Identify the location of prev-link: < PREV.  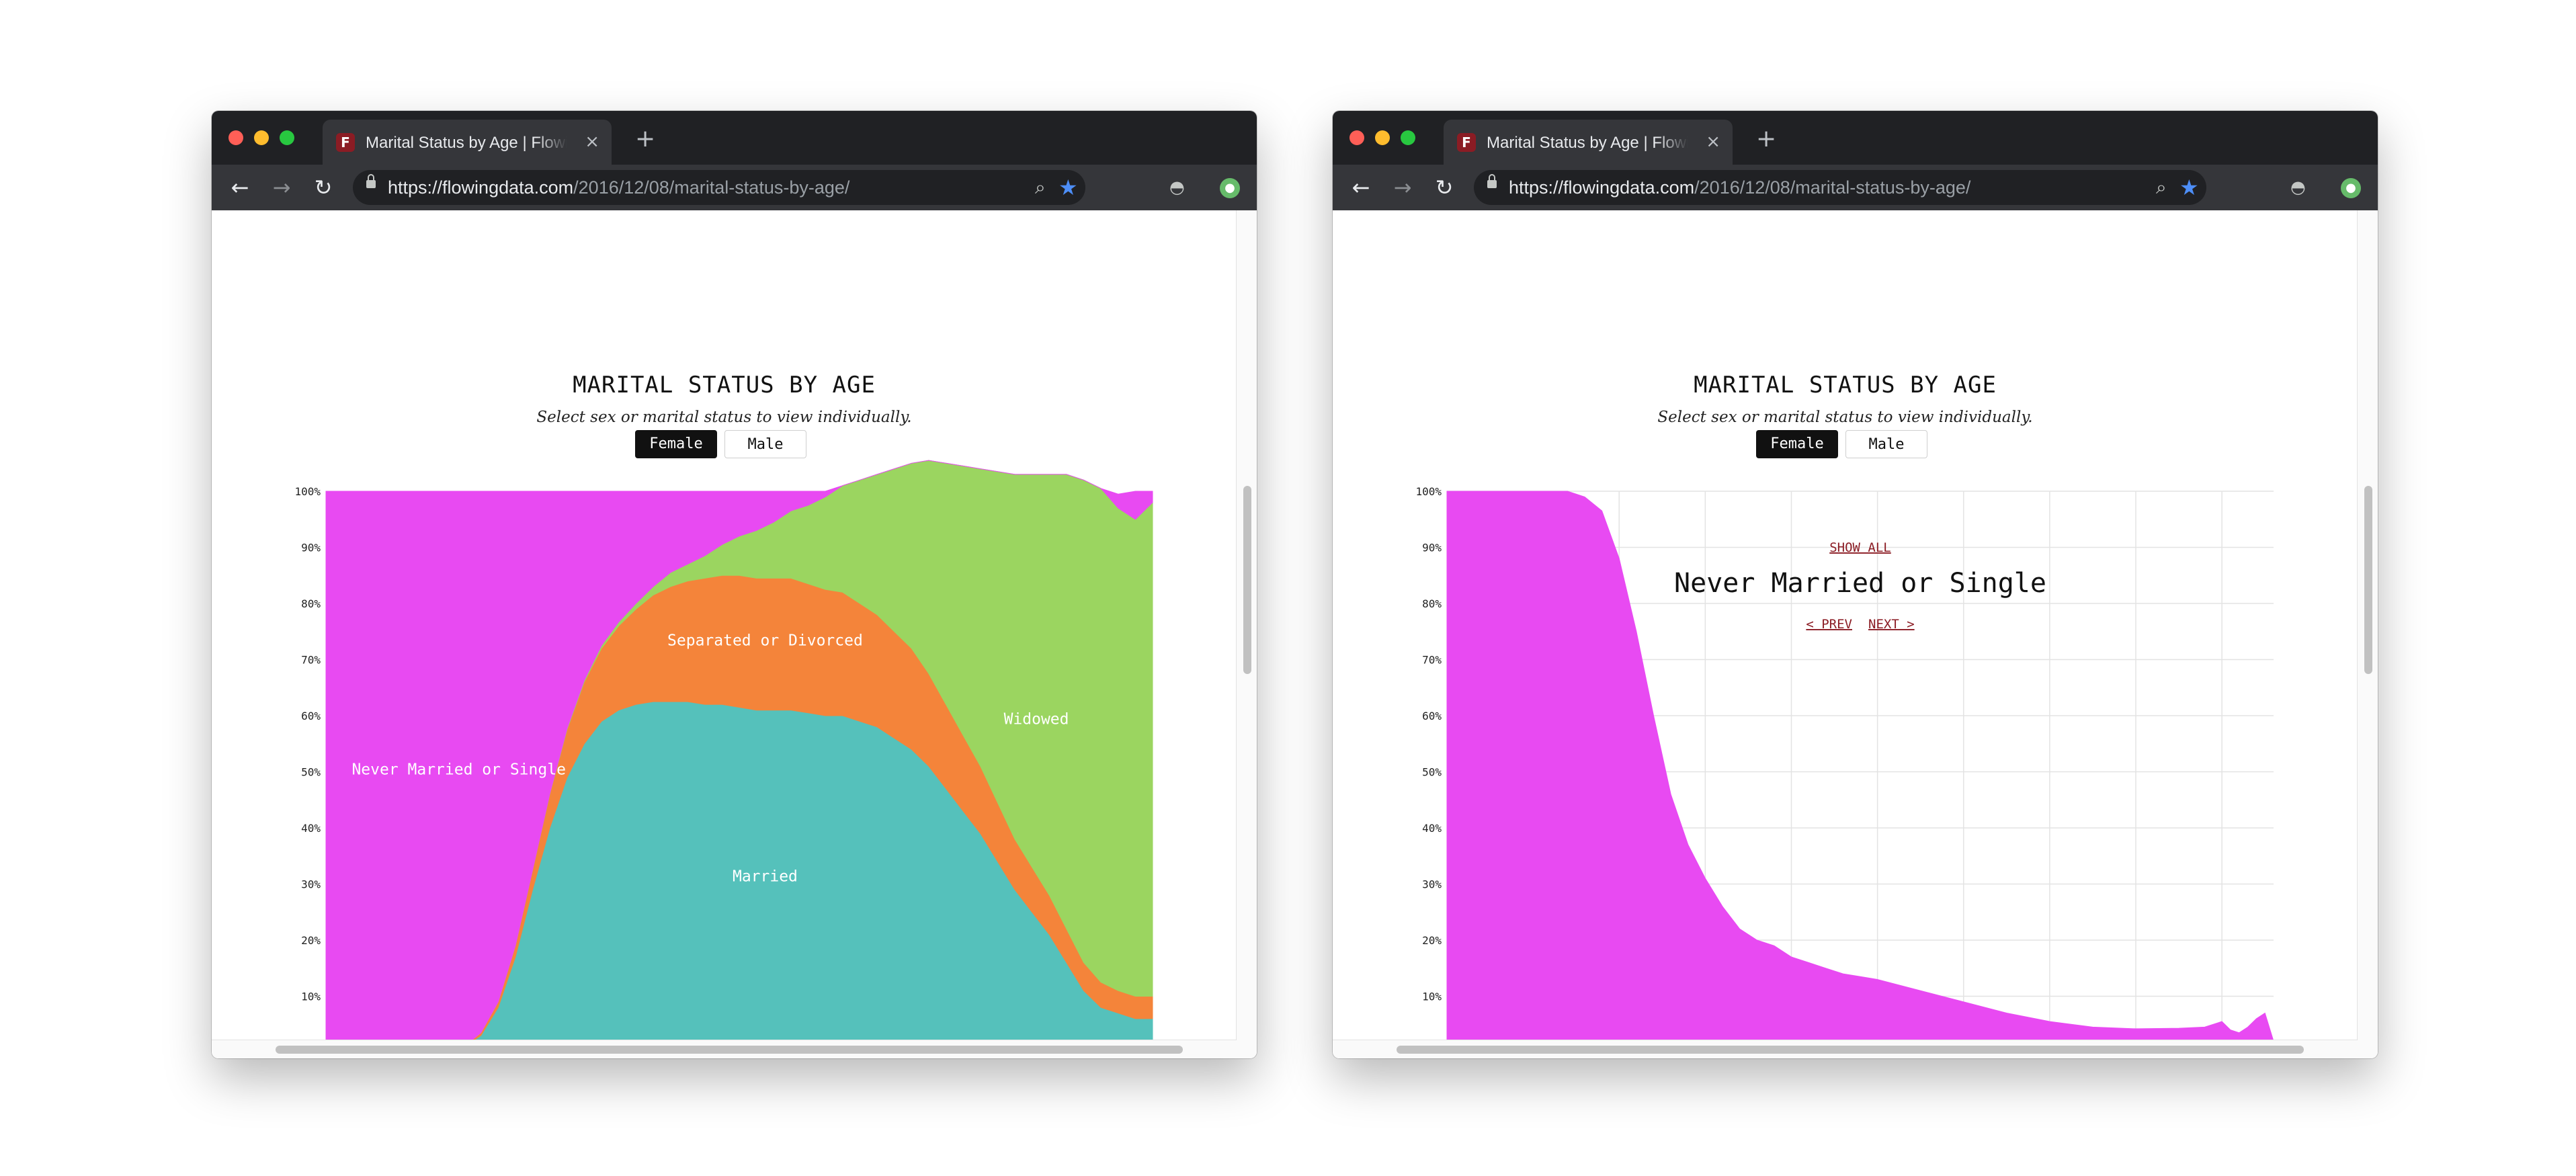
(1829, 625).